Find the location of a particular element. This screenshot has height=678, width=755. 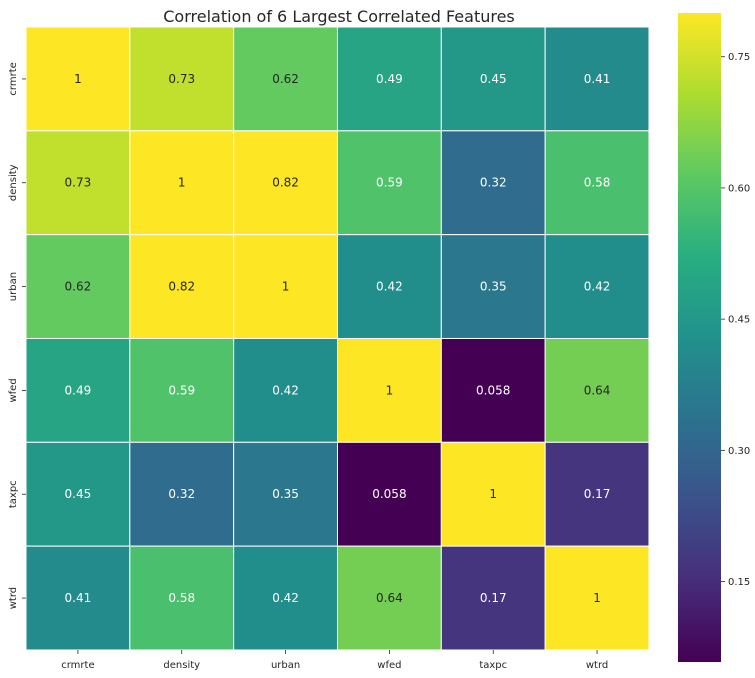

x-axis-ticks: crmrte density urban wfed taxpc wtrd is located at coordinates (334, 660).